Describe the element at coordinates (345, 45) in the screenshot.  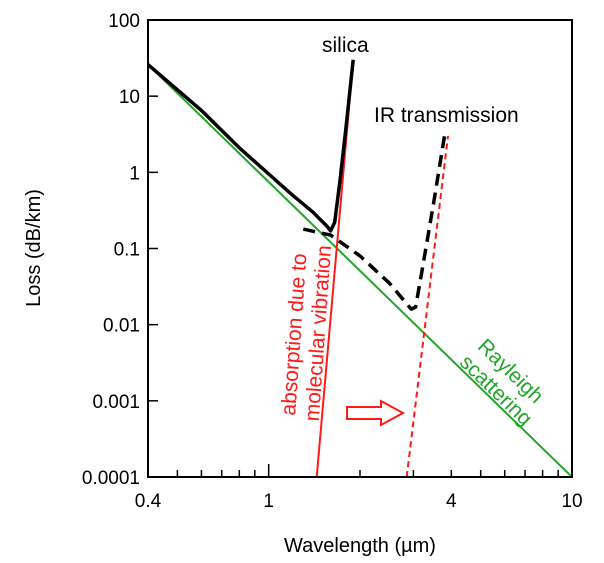
I see `silica-label: silica` at that location.